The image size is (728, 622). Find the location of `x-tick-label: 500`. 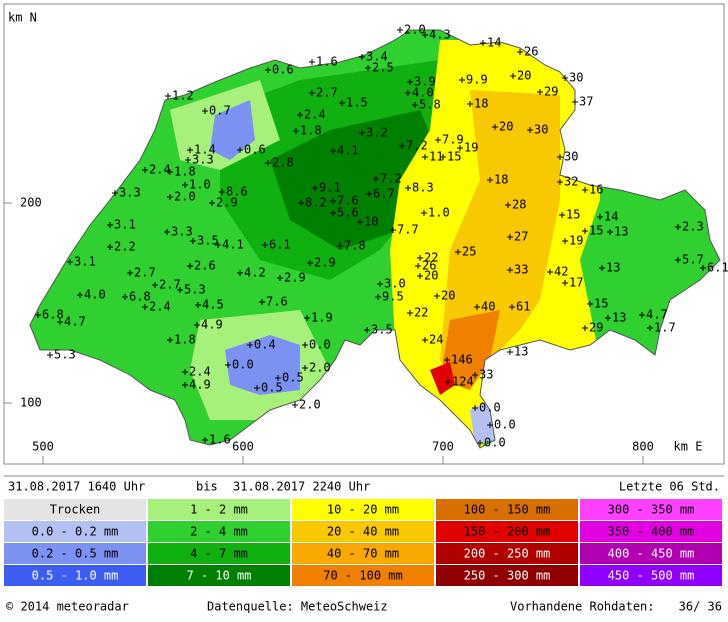

x-tick-label: 500 is located at coordinates (43, 447).